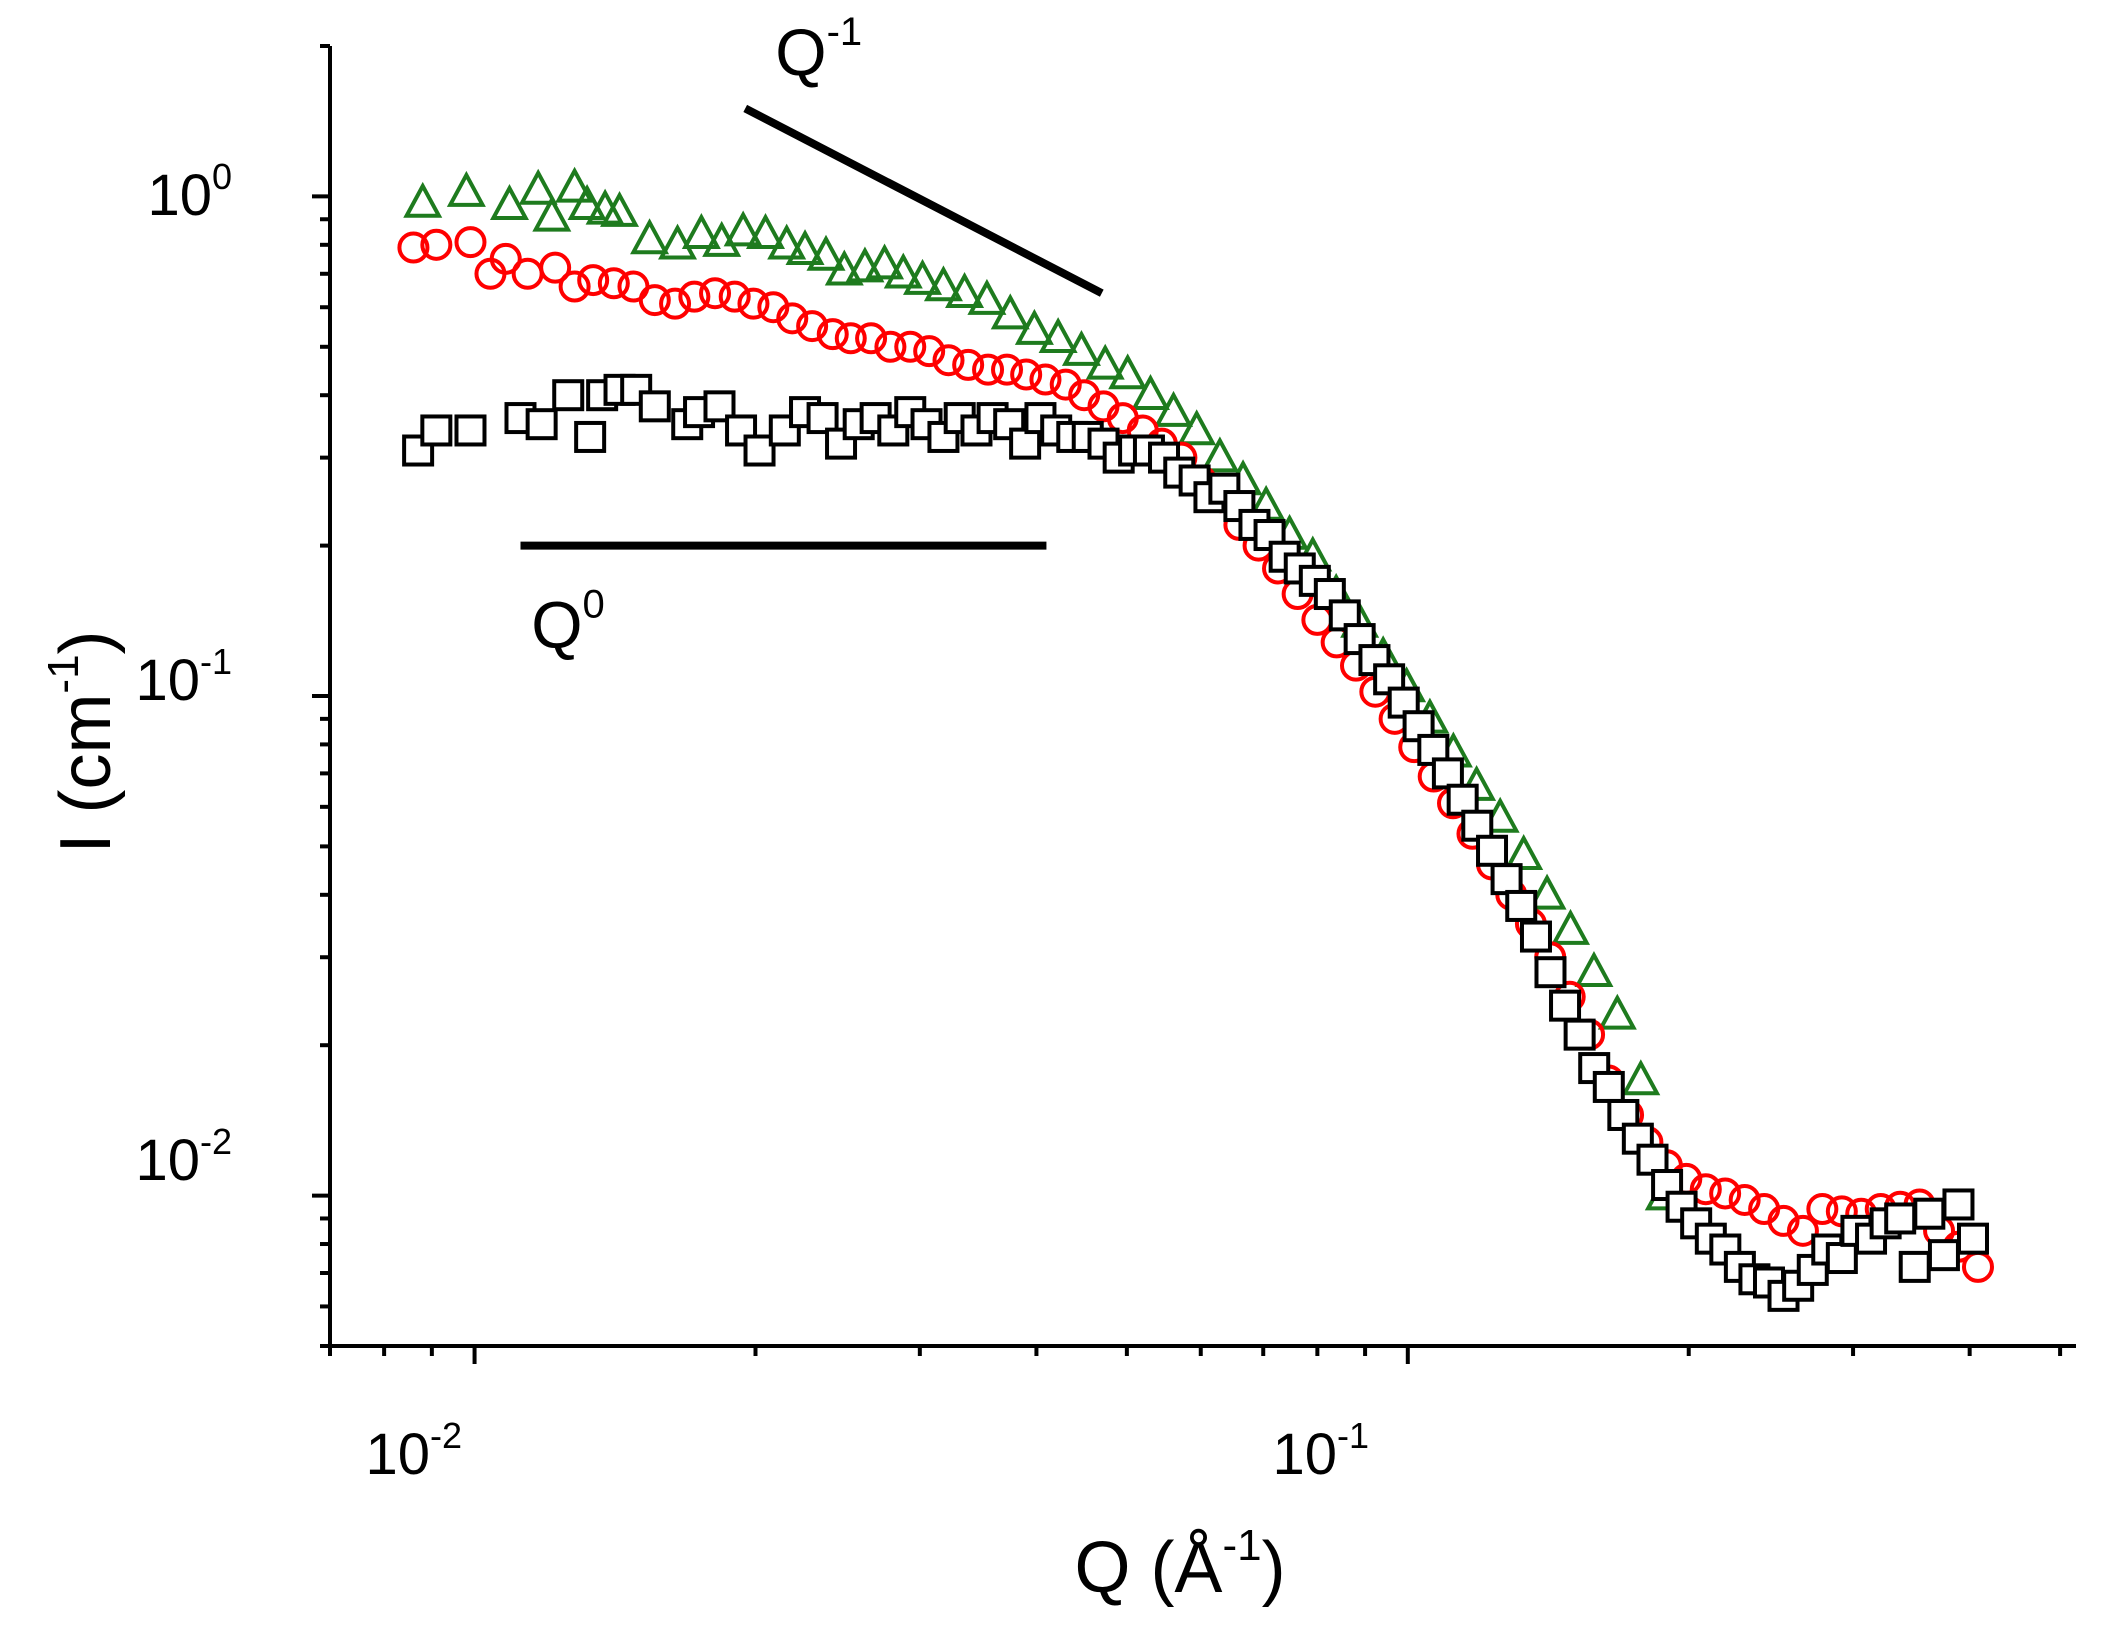 The image size is (2109, 1632). What do you see at coordinates (1195, 1355) in the screenshot?
I see `x-minor-ticks` at bounding box center [1195, 1355].